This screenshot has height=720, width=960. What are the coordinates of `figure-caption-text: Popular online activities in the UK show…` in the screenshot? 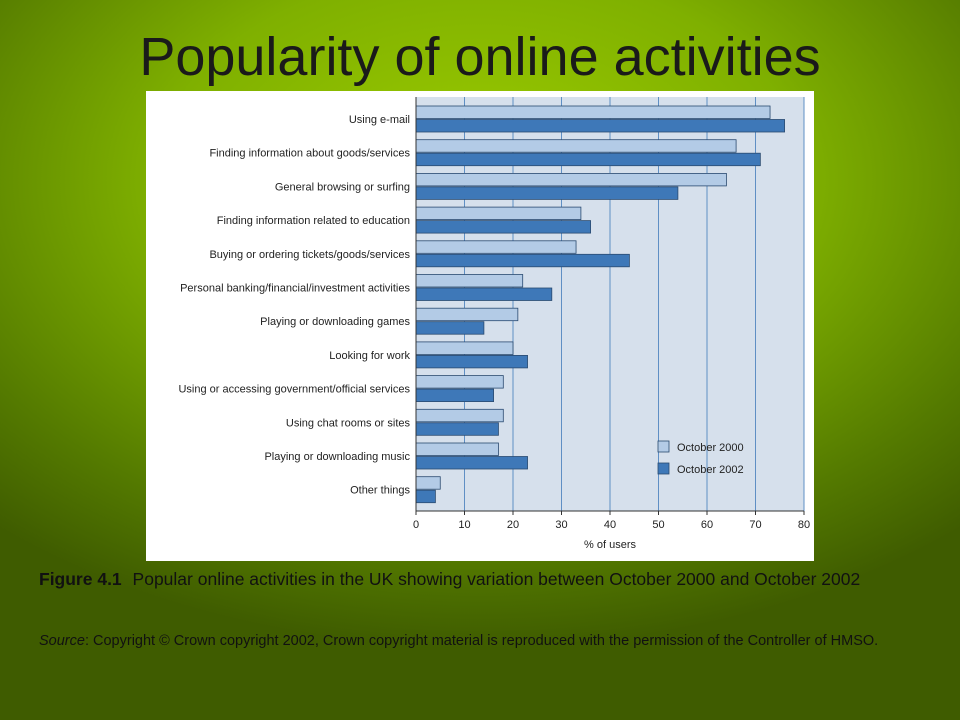 It's located at (496, 579).